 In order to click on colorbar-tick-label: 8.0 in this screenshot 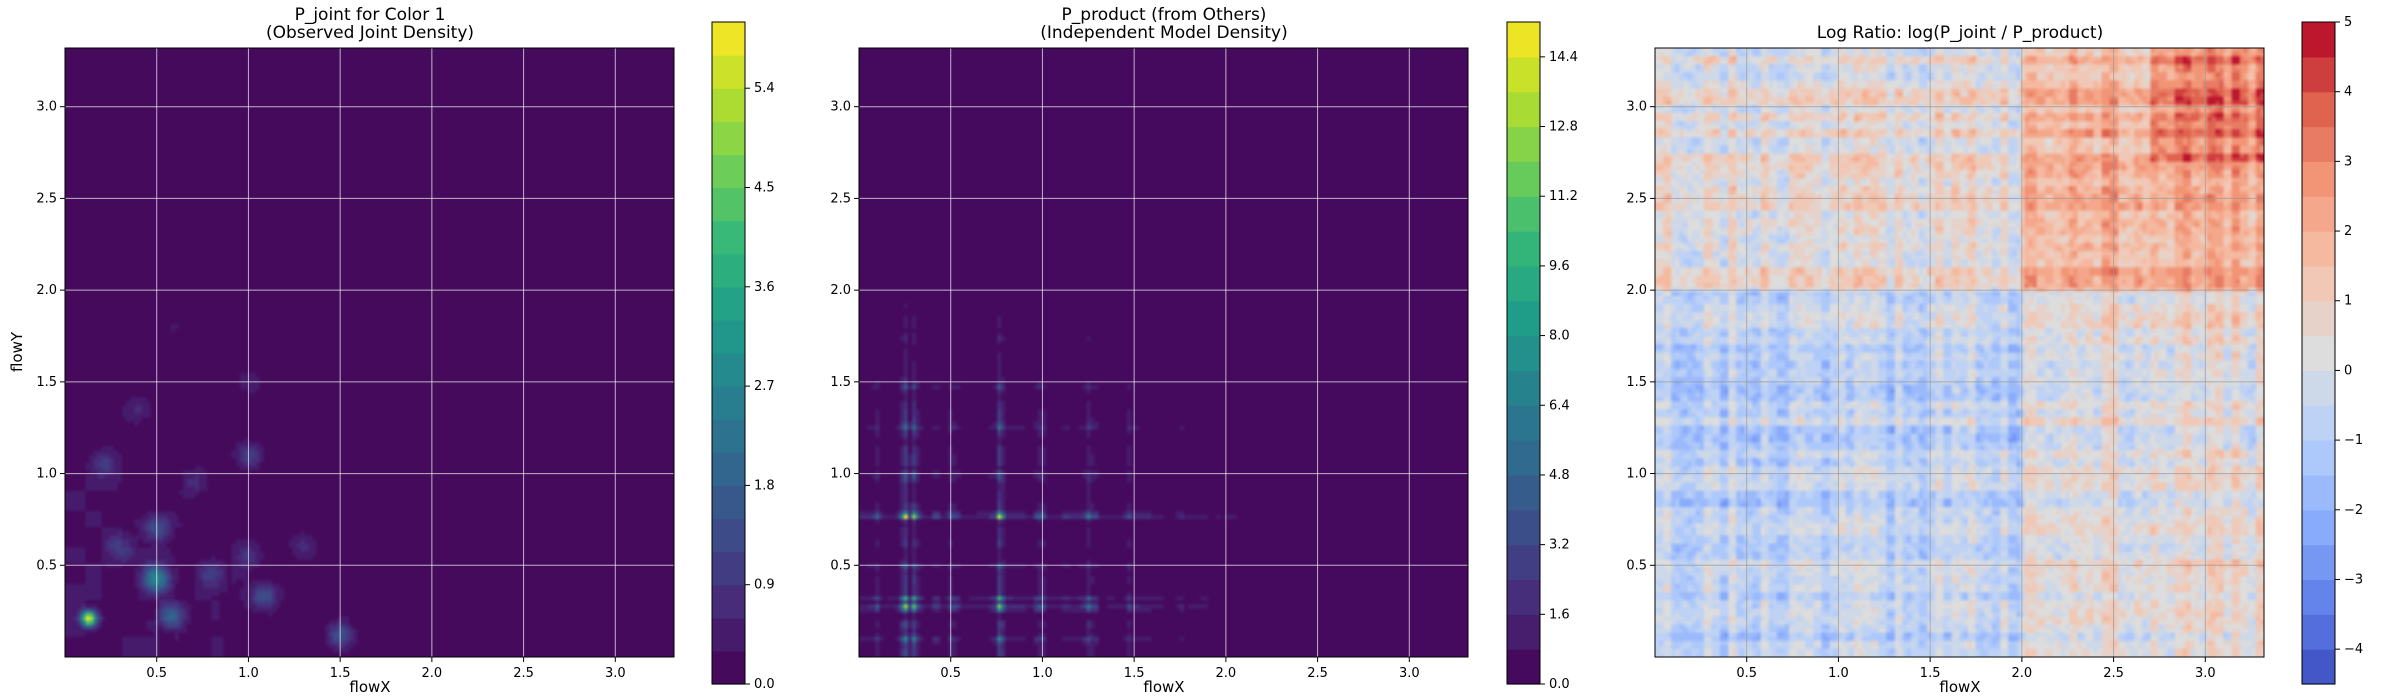, I will do `click(1559, 336)`.